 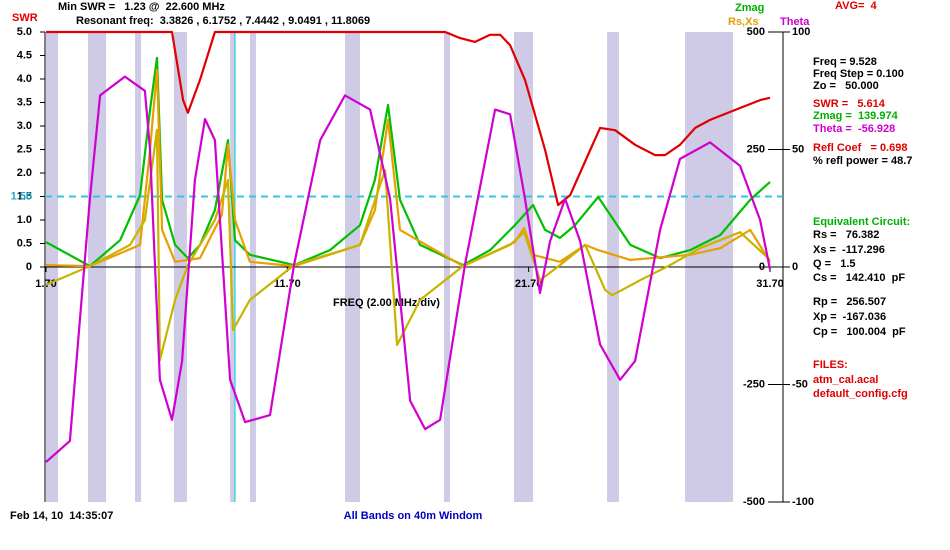 I want to click on rsxs-axis-label: Rs,Xs, so click(x=743, y=22).